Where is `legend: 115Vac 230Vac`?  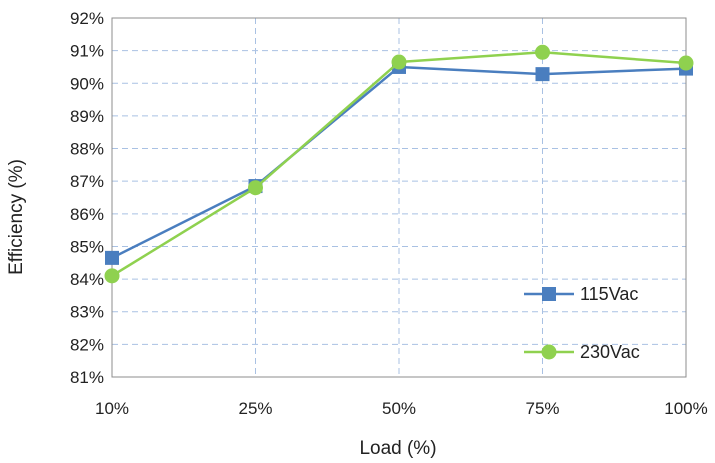 legend: 115Vac 230Vac is located at coordinates (582, 323).